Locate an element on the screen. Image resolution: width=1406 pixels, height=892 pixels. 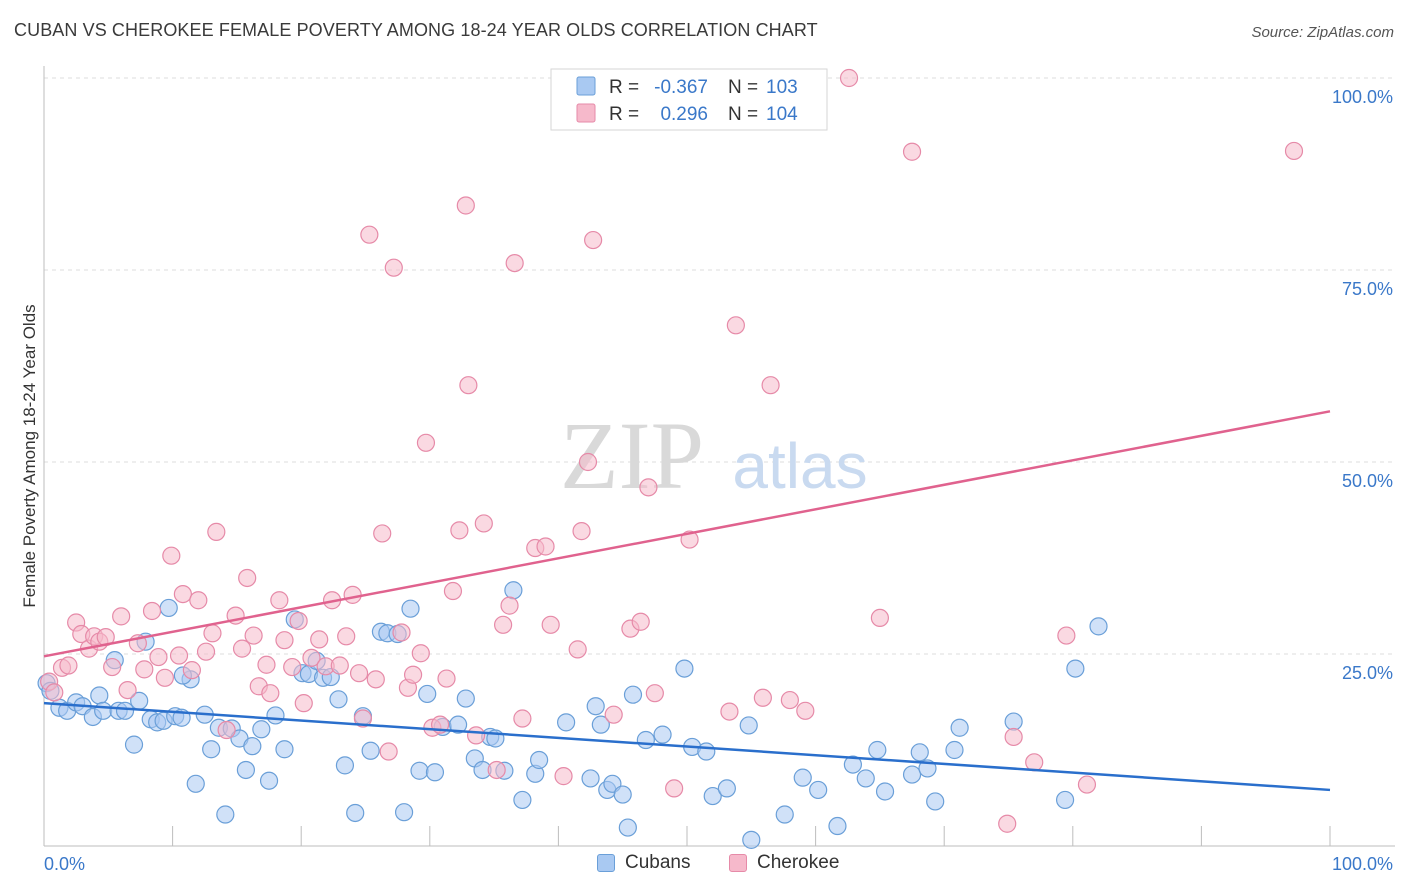
watermark: ZIP atlas is located at coordinates (714, 455).